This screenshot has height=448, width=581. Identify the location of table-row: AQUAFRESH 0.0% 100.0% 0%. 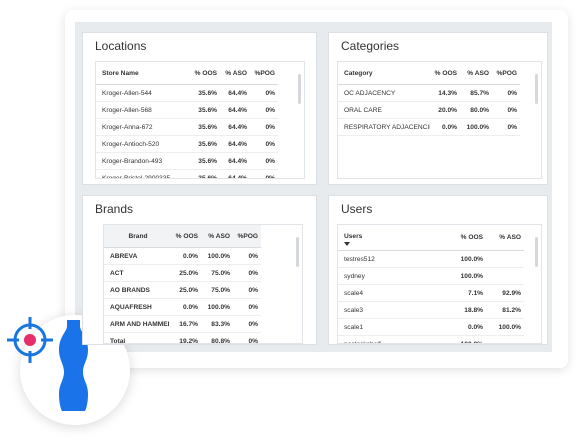
(182, 307).